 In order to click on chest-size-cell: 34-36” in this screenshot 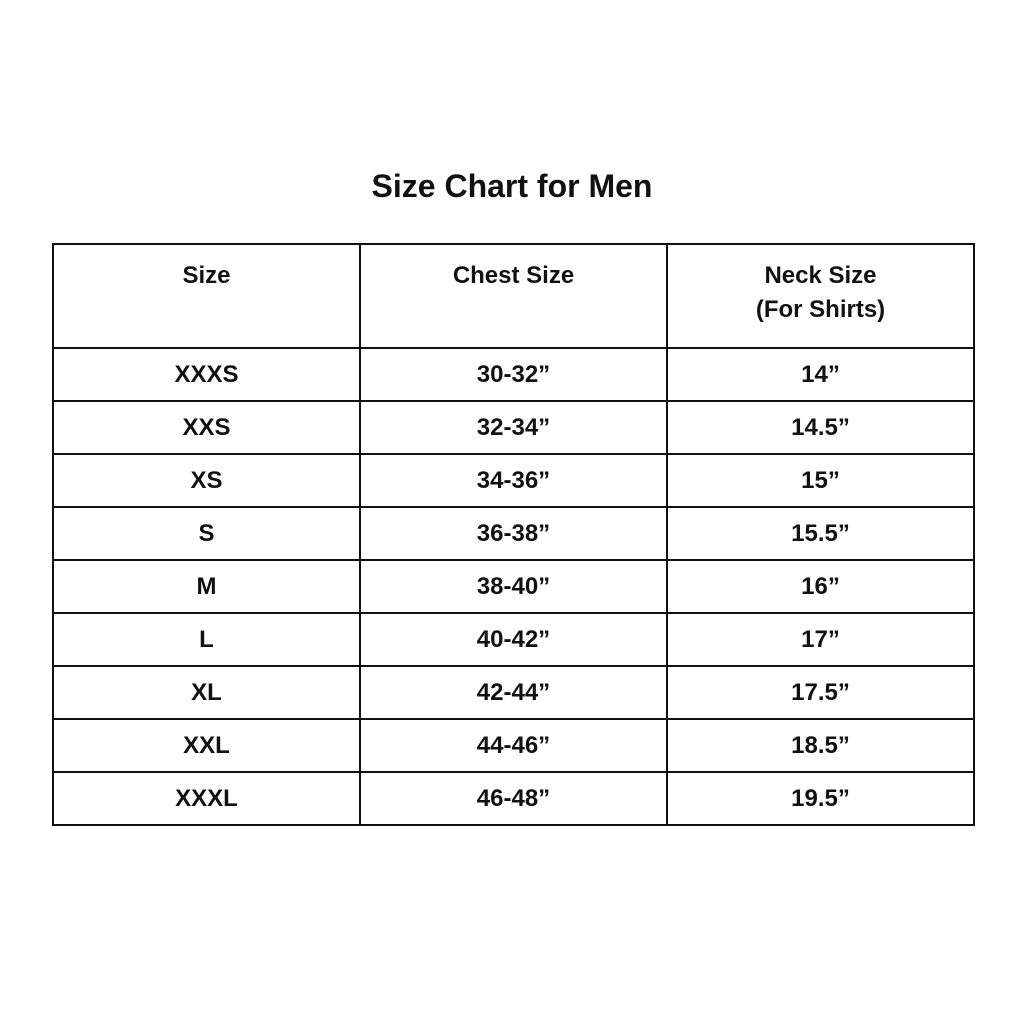, I will do `click(513, 480)`.